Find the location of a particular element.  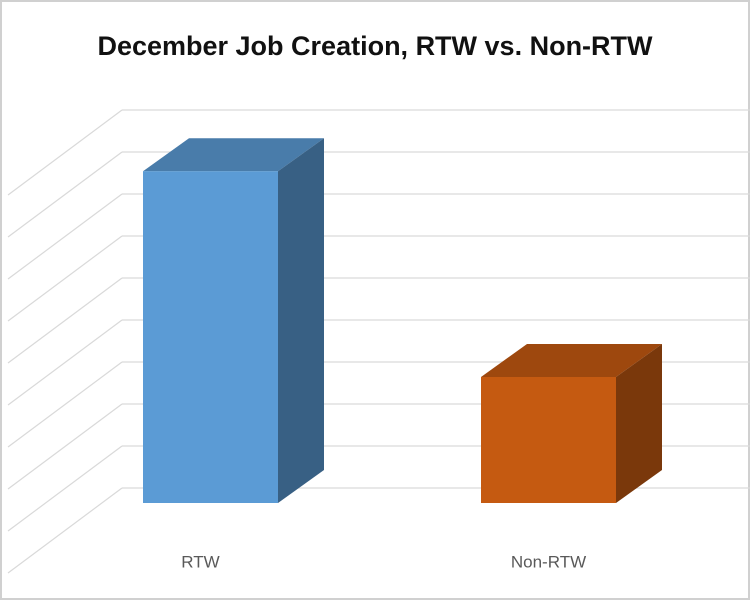

chart-title: December Job Creation, RTW vs. Non-RTW is located at coordinates (375, 46).